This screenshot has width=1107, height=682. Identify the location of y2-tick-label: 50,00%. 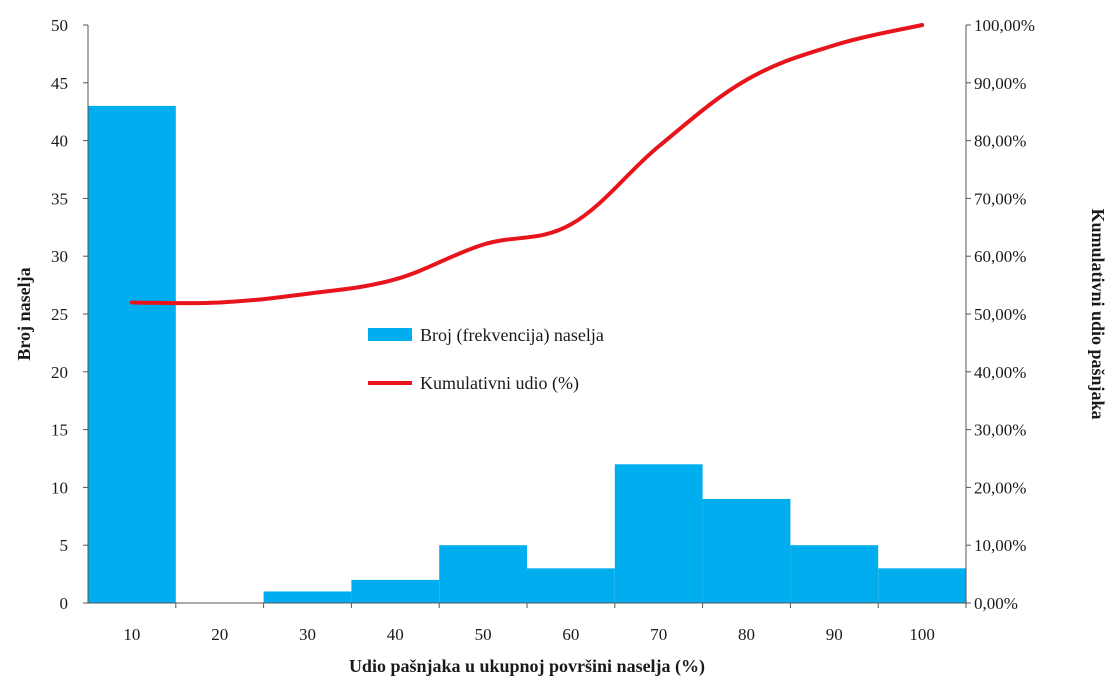
(1000, 314).